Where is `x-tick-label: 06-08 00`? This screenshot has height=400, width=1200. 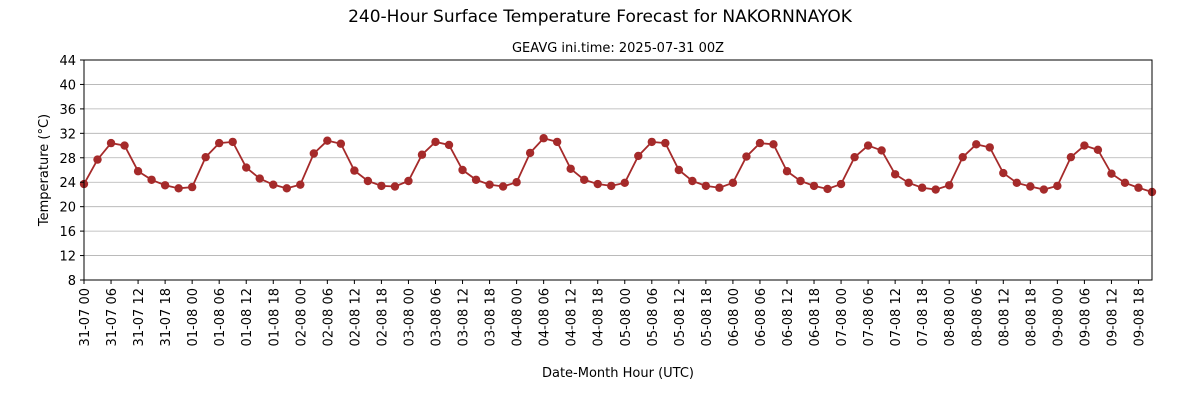
x-tick-label: 06-08 00 is located at coordinates (734, 317).